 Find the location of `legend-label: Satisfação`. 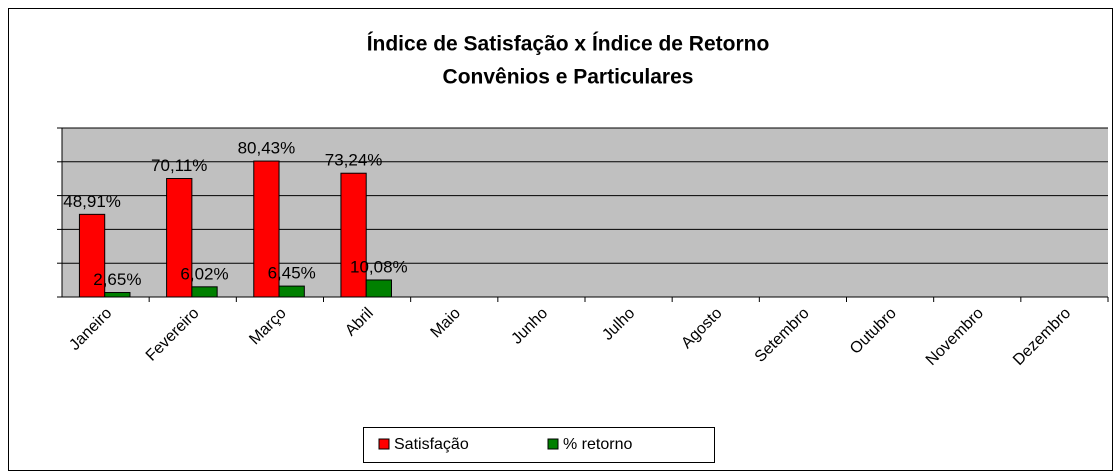

legend-label: Satisfação is located at coordinates (431, 444).